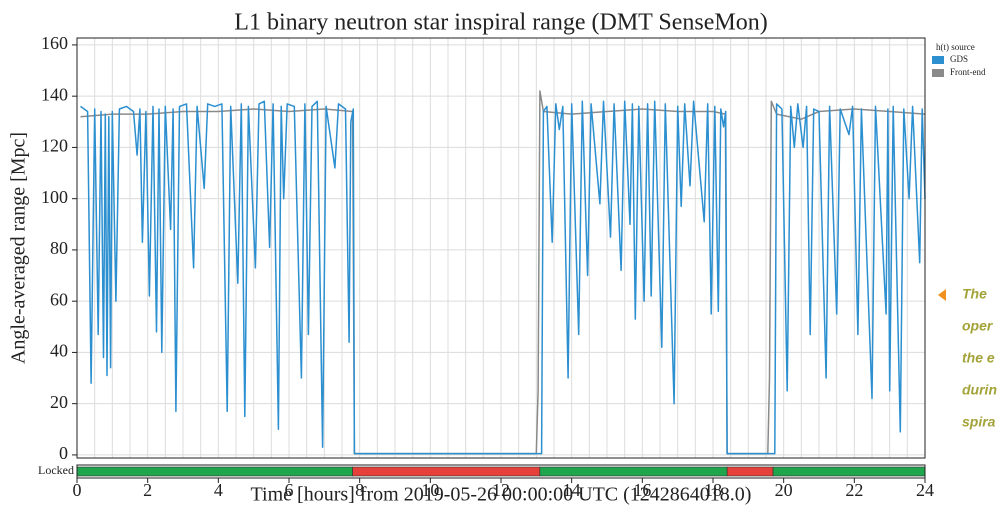  Describe the element at coordinates (54, 43) in the screenshot. I see `y-tick-label: 160` at that location.